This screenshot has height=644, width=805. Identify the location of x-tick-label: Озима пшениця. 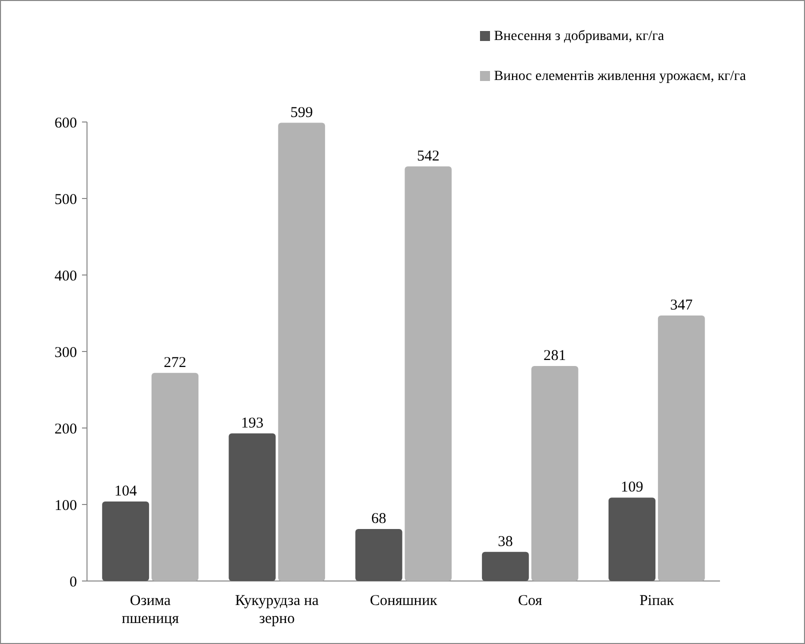
(151, 610).